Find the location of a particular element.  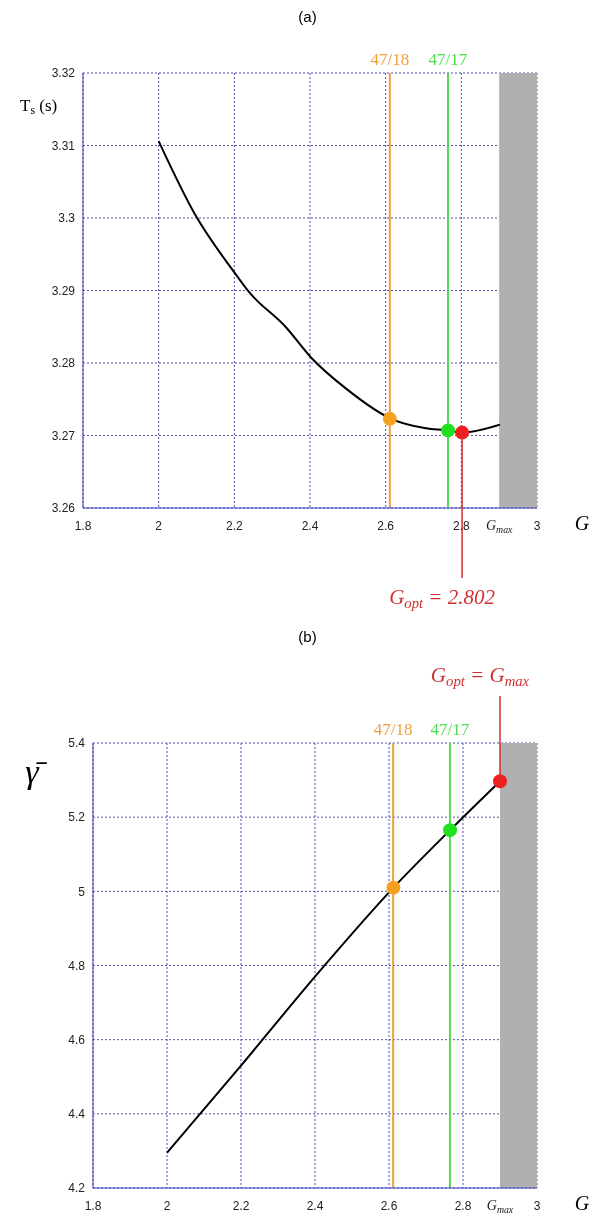

y-tick-label: 5.4 is located at coordinates (77, 743).